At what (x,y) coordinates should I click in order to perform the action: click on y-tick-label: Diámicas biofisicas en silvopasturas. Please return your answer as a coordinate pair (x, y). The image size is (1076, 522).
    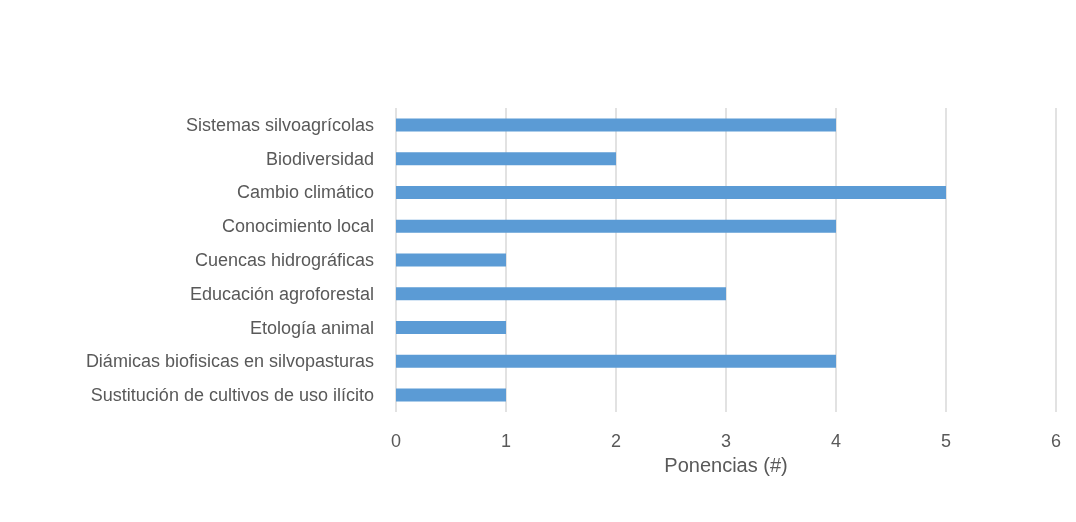
    Looking at the image, I should click on (229, 361).